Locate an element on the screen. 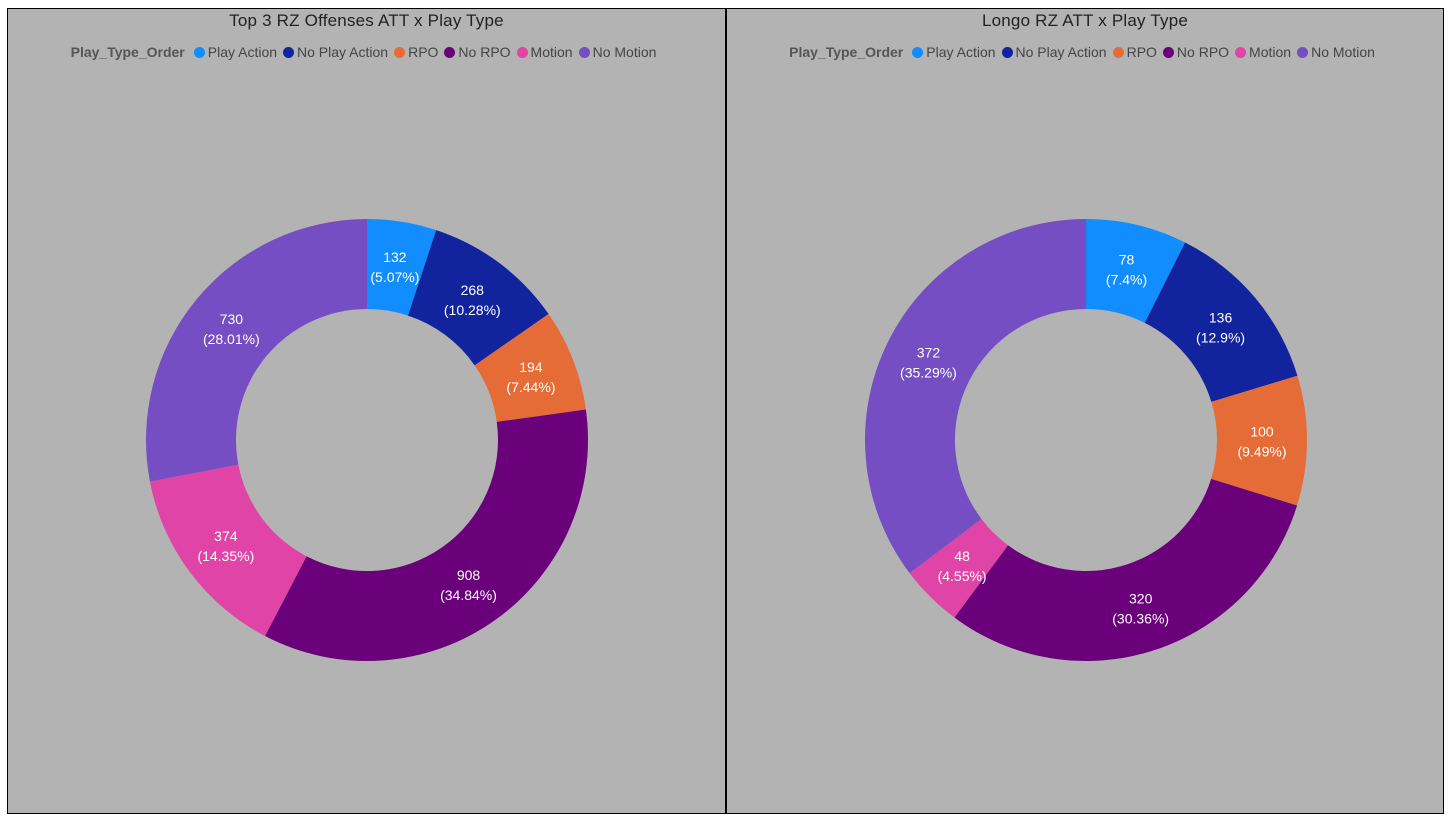 This screenshot has width=1452, height=825. slice-value-label: 374 is located at coordinates (226, 536).